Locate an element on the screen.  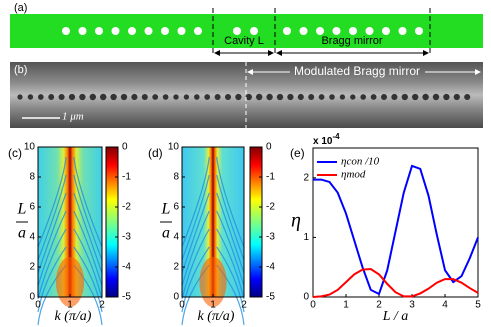
panel-label: (d) is located at coordinates (155, 153).